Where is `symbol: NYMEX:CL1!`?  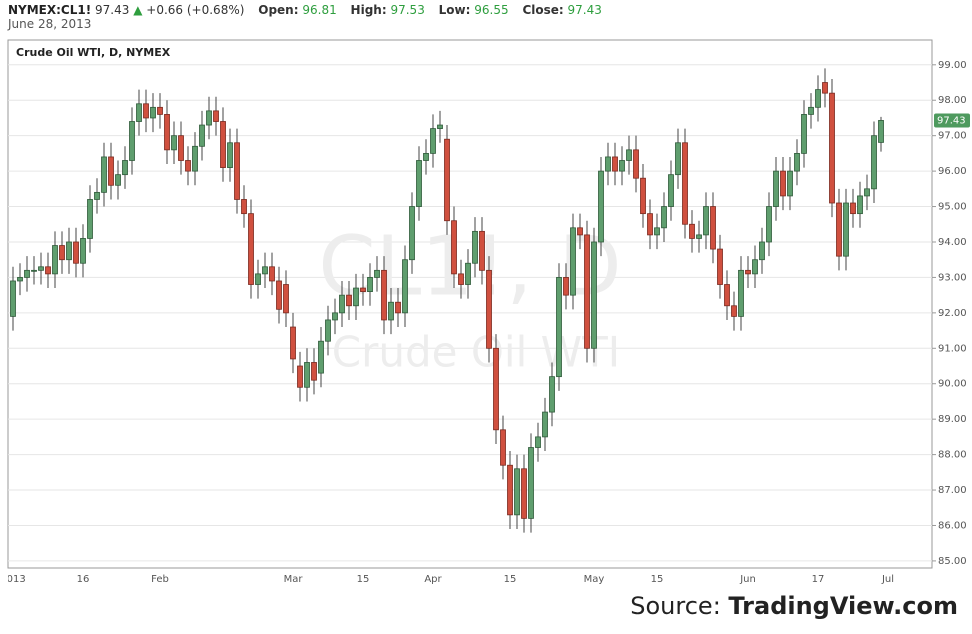 symbol: NYMEX:CL1! is located at coordinates (50, 10).